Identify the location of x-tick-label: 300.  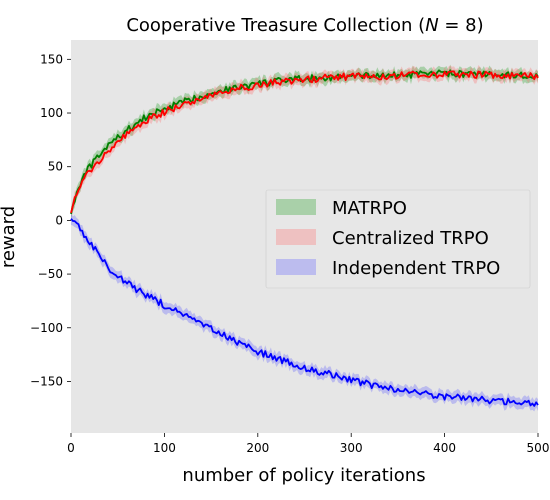
(351, 448).